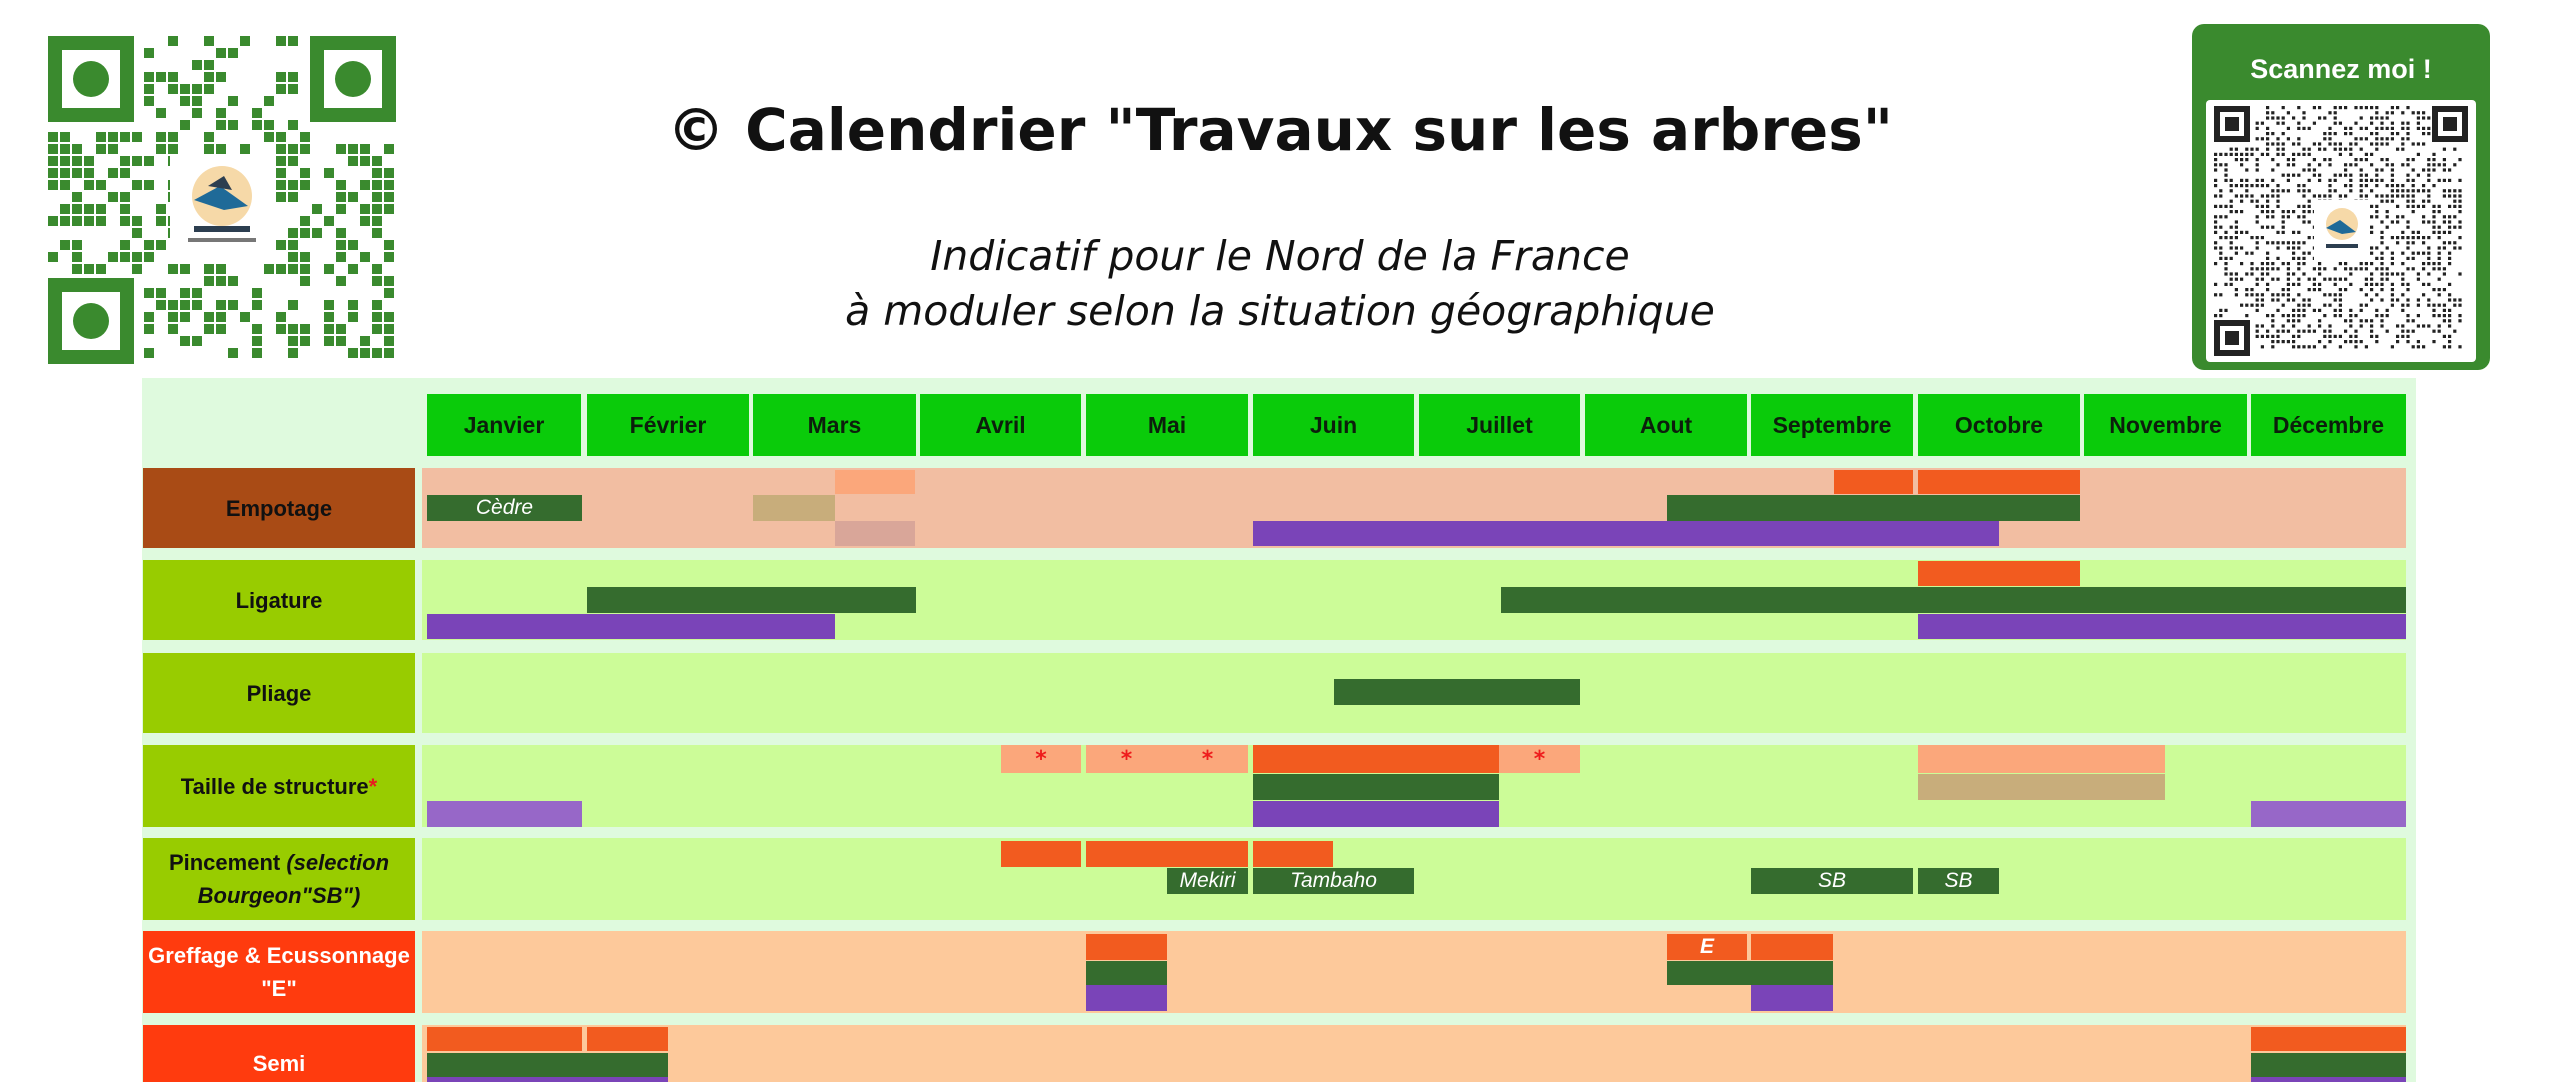  Describe the element at coordinates (279, 895) in the screenshot. I see `row-label-text-italic: Bourgeon"SB")` at that location.